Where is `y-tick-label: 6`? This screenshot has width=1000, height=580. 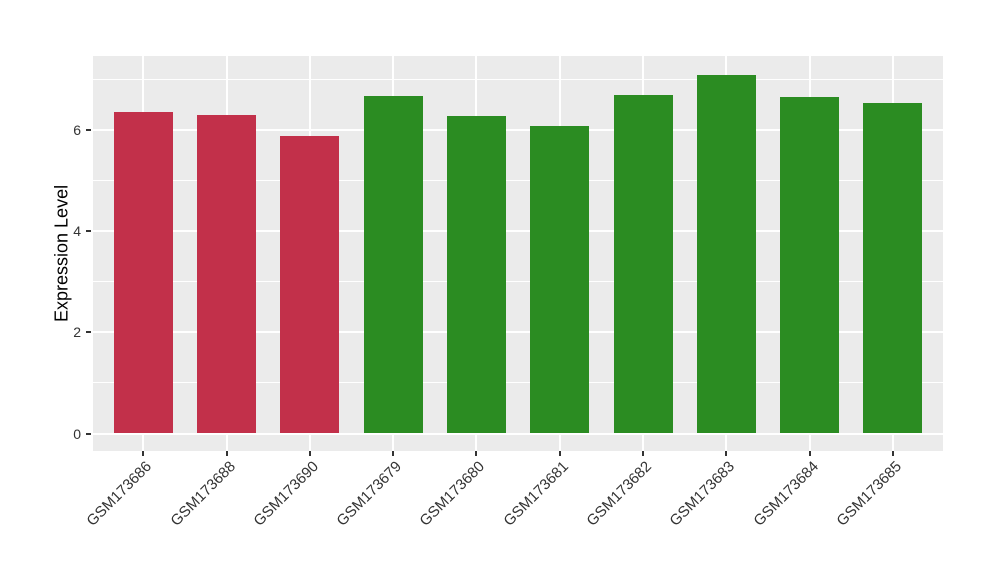 y-tick-label: 6 is located at coordinates (77, 130).